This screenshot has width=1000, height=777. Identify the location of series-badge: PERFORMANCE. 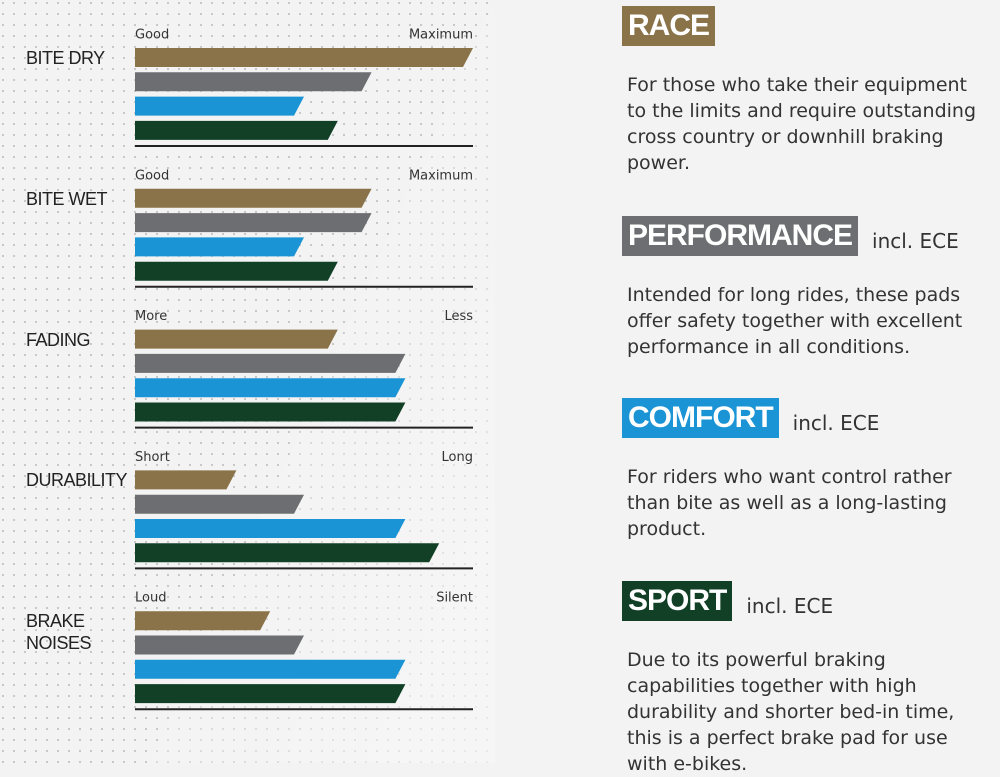
(740, 236).